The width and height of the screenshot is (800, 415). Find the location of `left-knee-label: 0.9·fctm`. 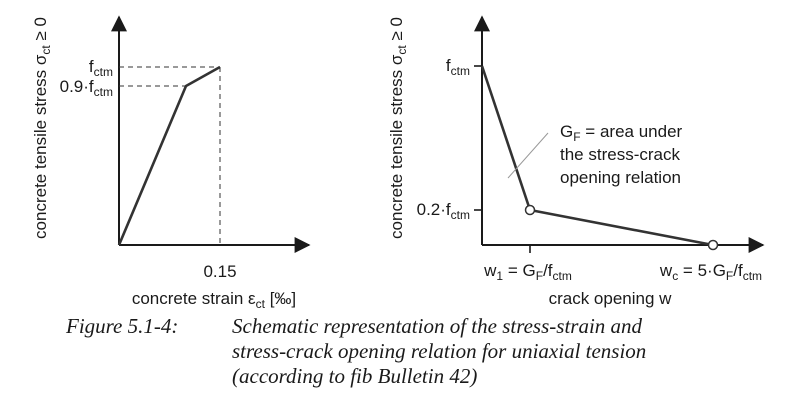

left-knee-label: 0.9·fctm is located at coordinates (86, 88).